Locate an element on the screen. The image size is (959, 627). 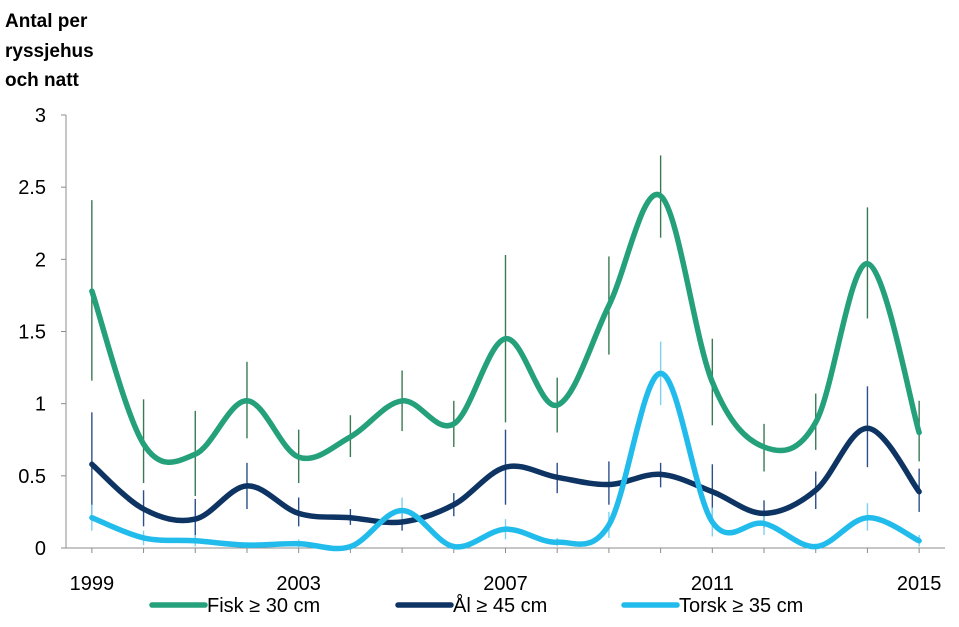
y-axis-title-line-1: Antal per is located at coordinates (46, 21).